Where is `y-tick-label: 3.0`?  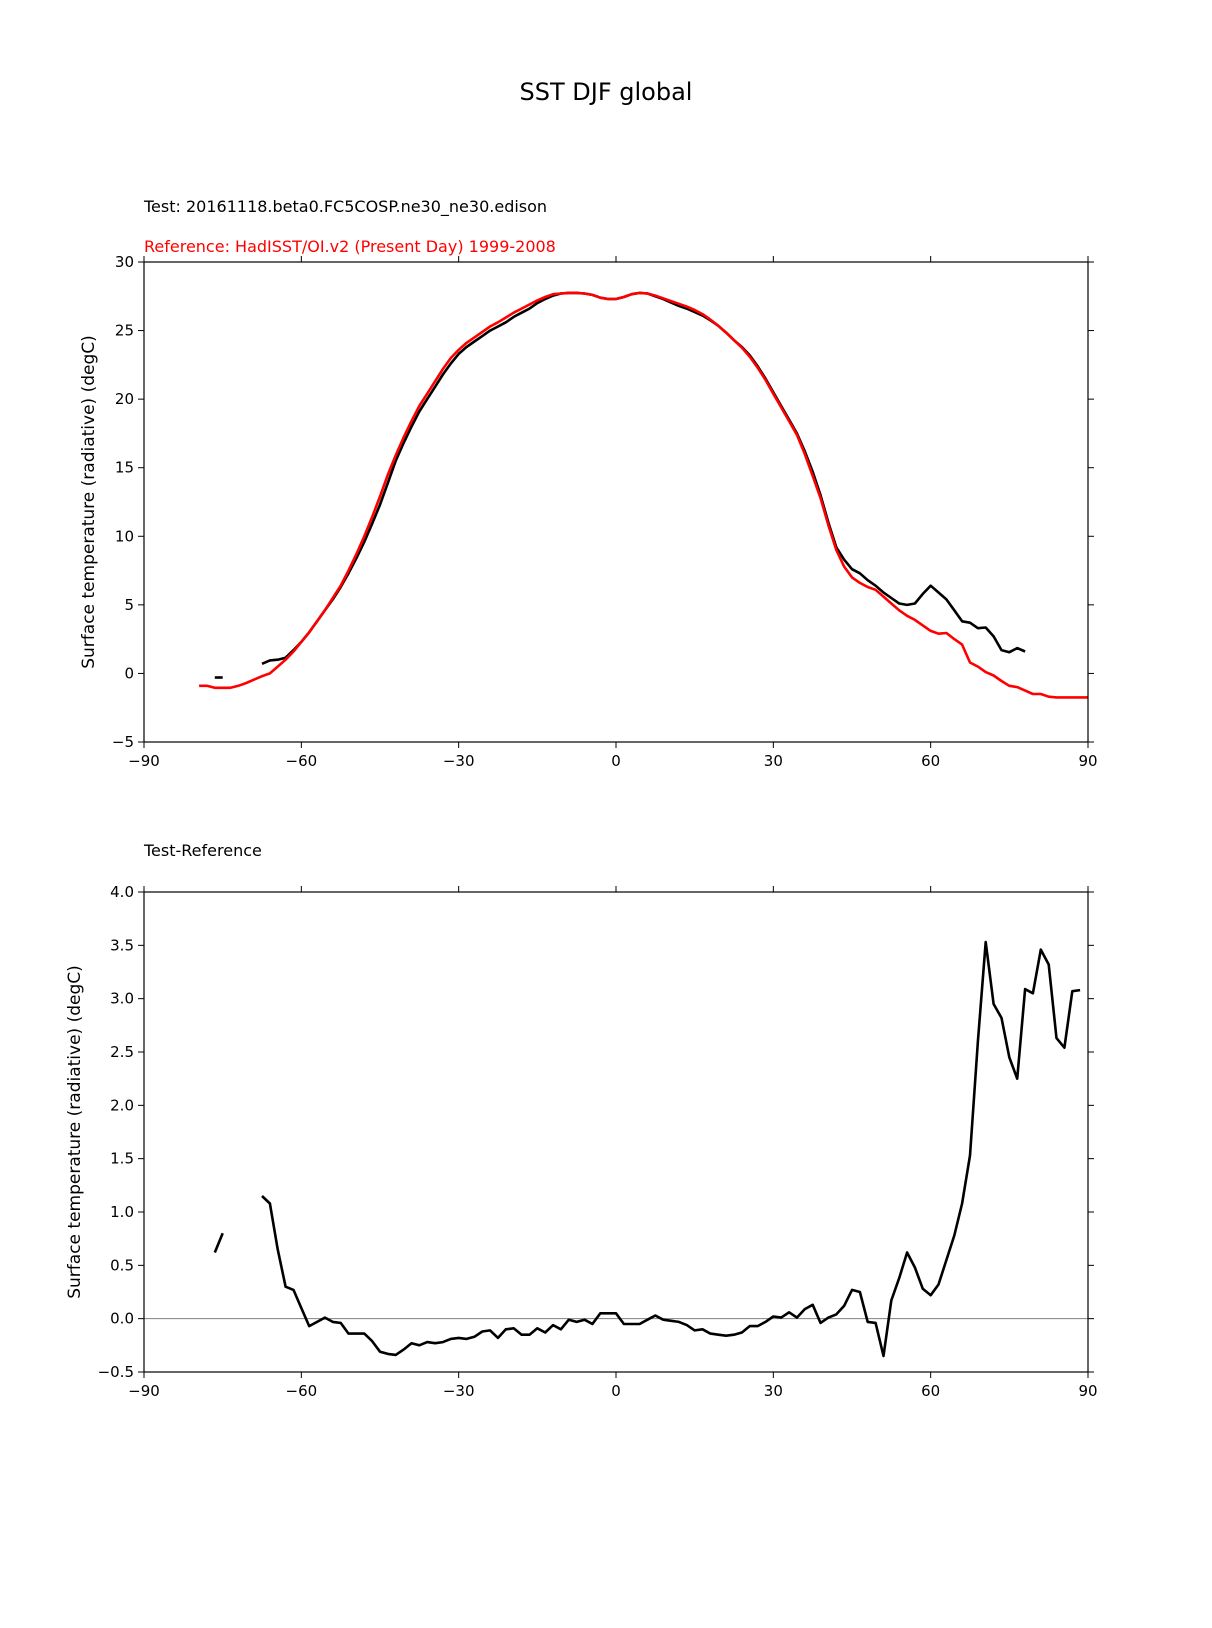 y-tick-label: 3.0 is located at coordinates (122, 999).